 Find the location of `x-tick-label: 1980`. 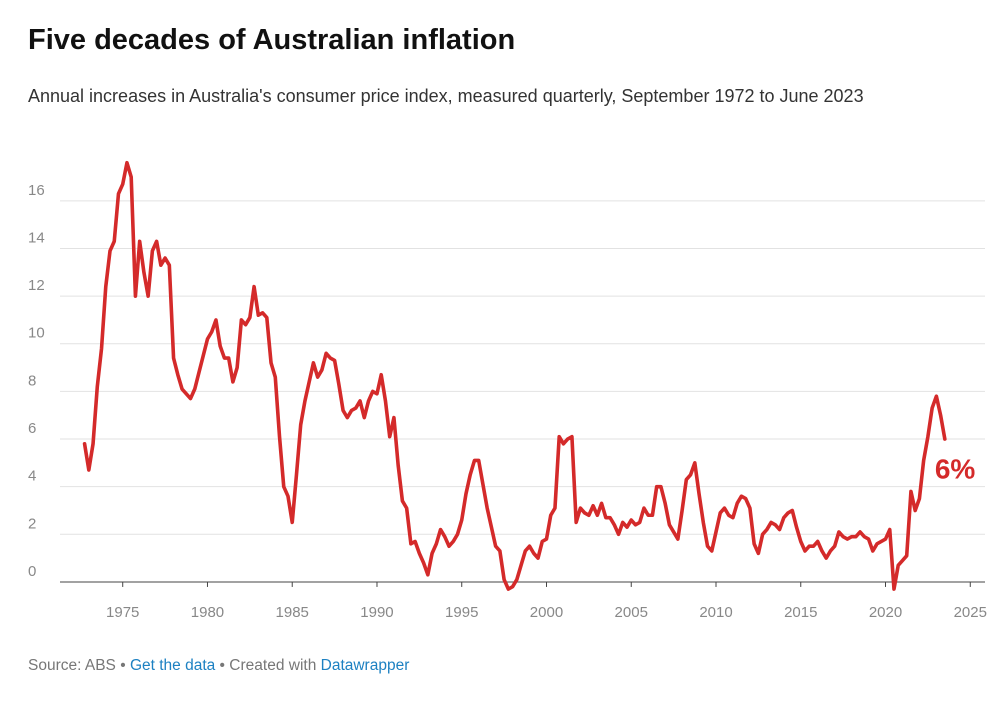

x-tick-label: 1980 is located at coordinates (207, 612).